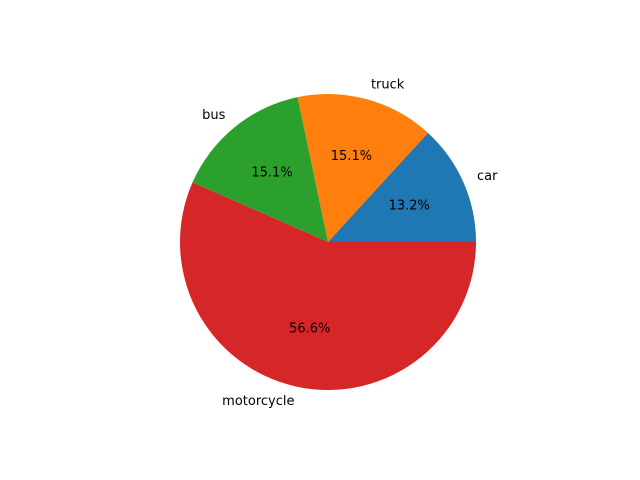 The width and height of the screenshot is (640, 480). Describe the element at coordinates (271, 173) in the screenshot. I see `percent-label-bus: 15.1%` at that location.